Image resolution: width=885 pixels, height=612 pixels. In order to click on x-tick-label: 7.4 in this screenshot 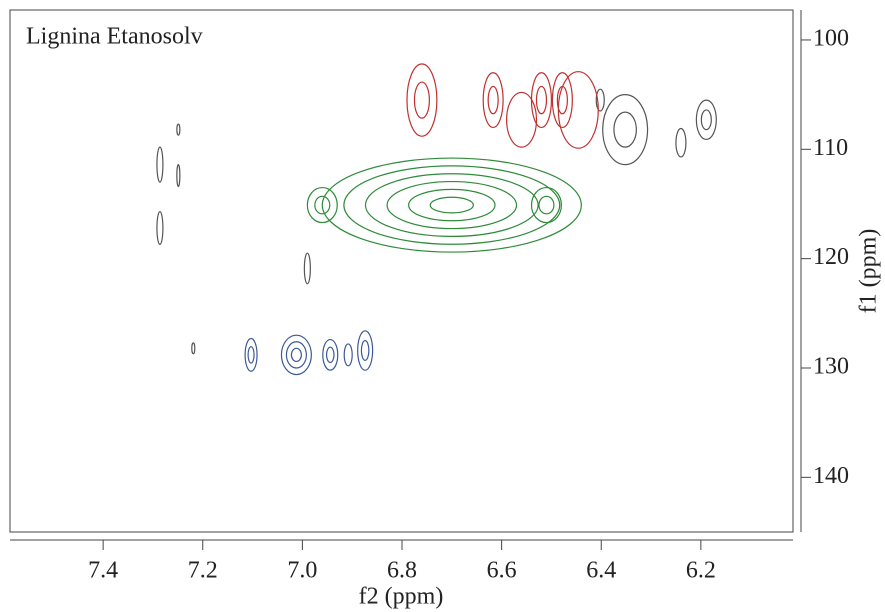, I will do `click(103, 571)`.